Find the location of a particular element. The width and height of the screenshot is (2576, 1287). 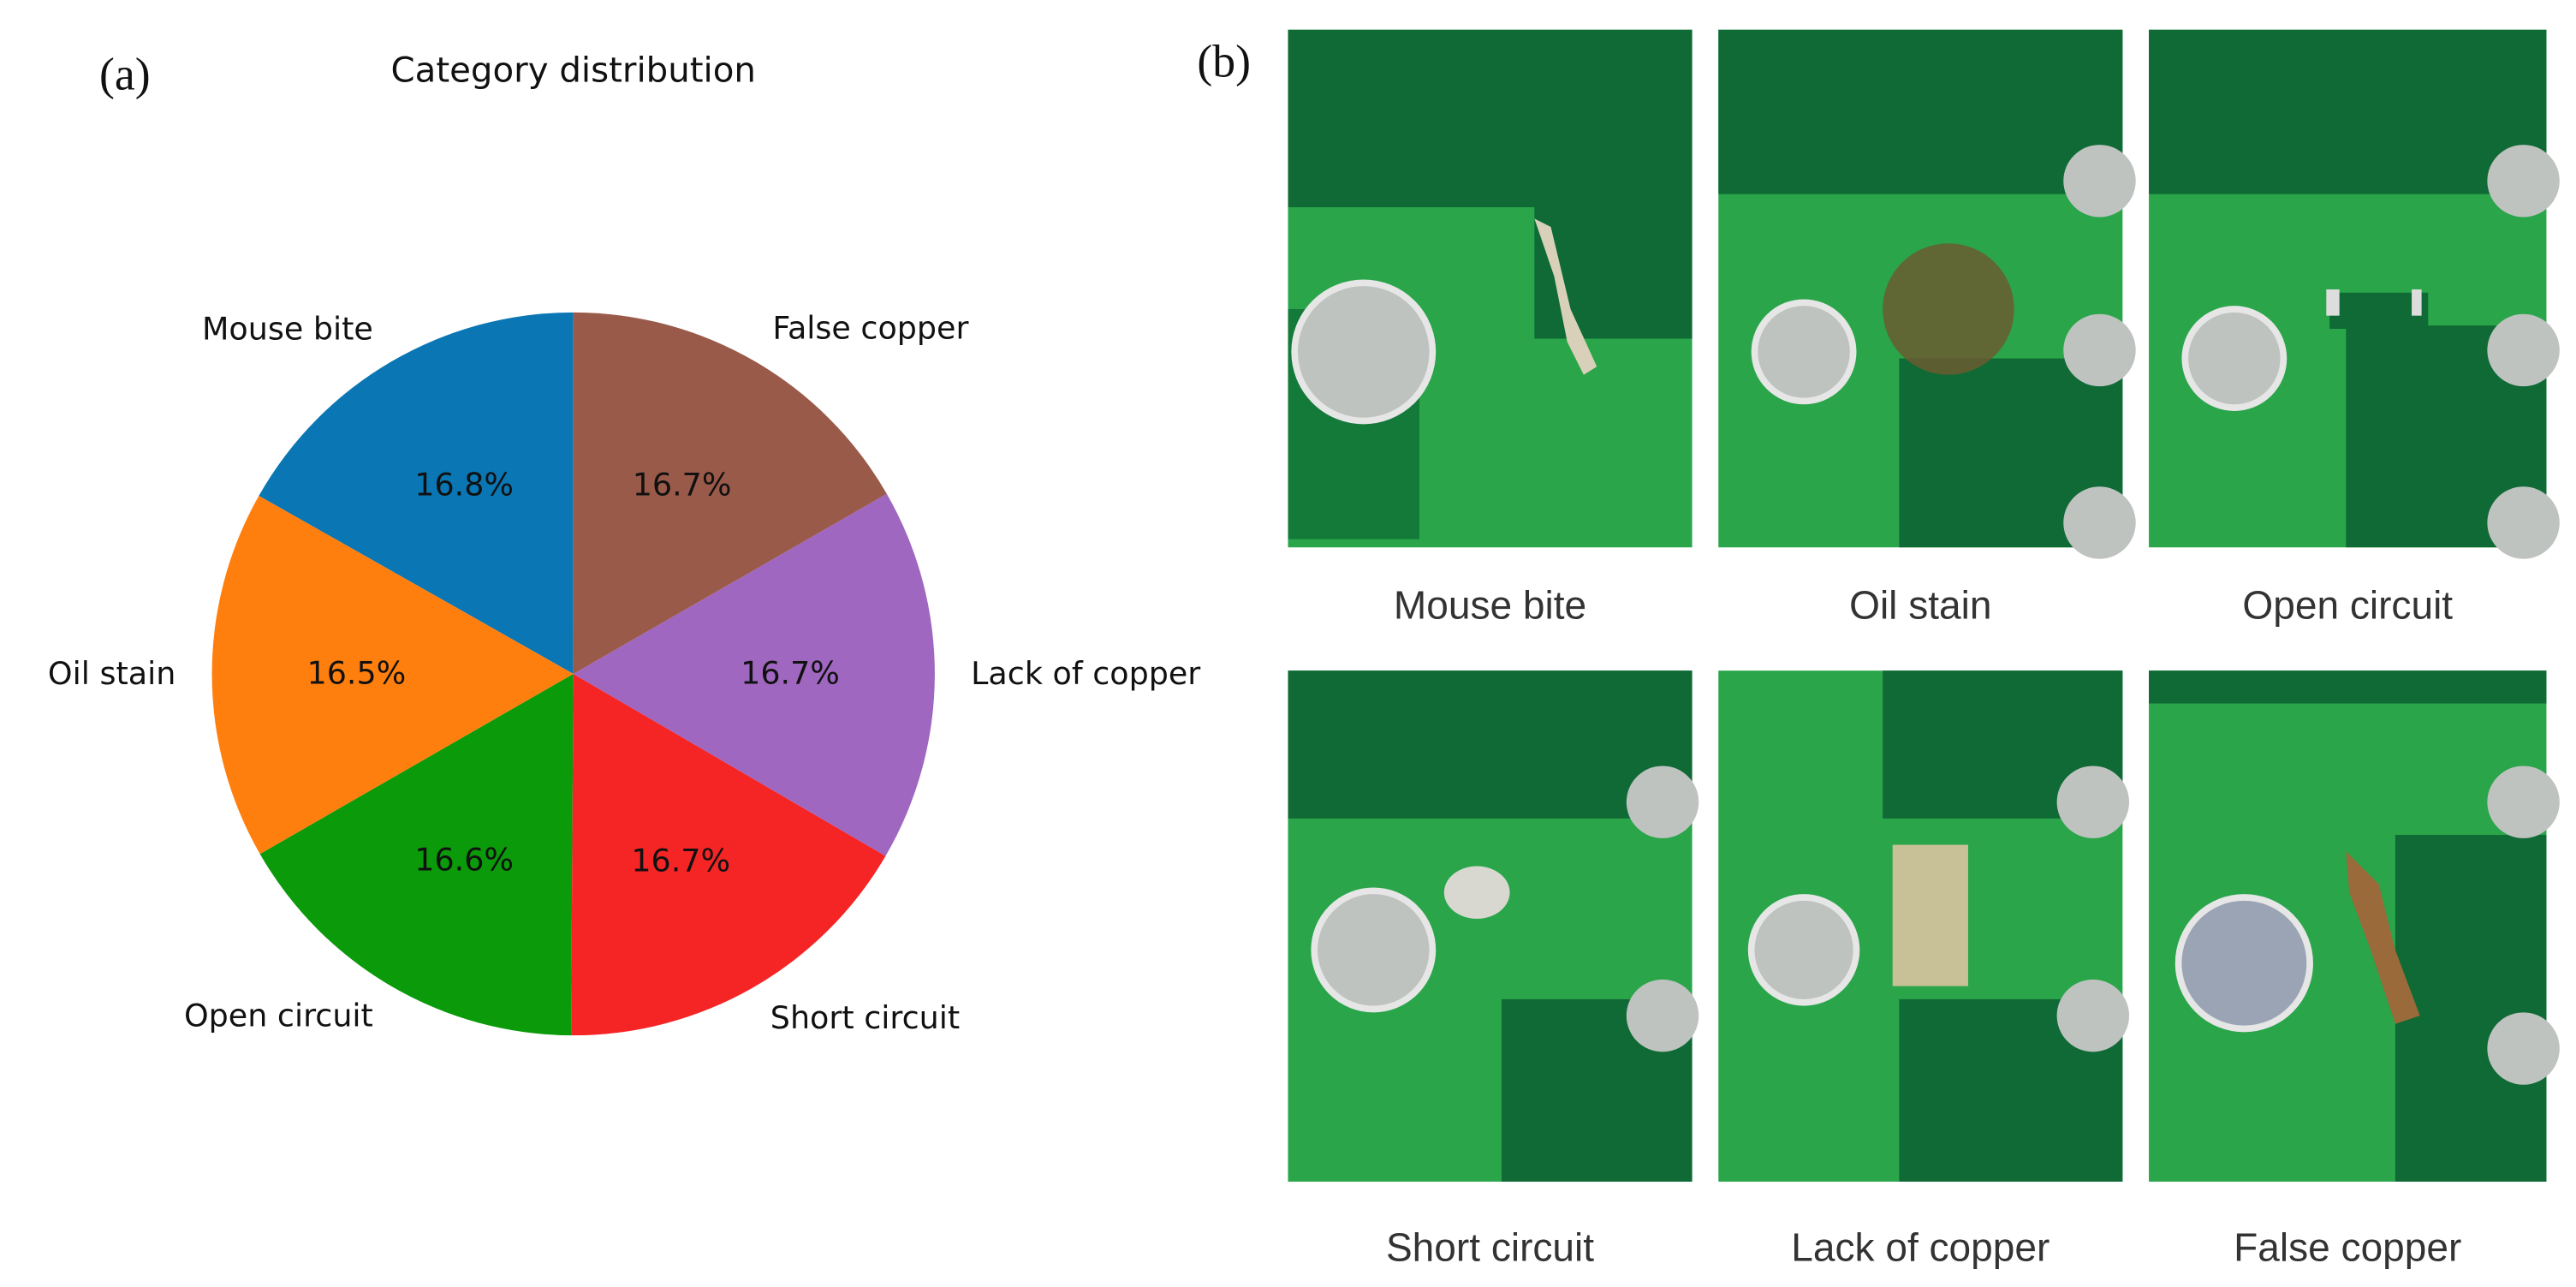

slice-label: Mouse bite is located at coordinates (287, 328).